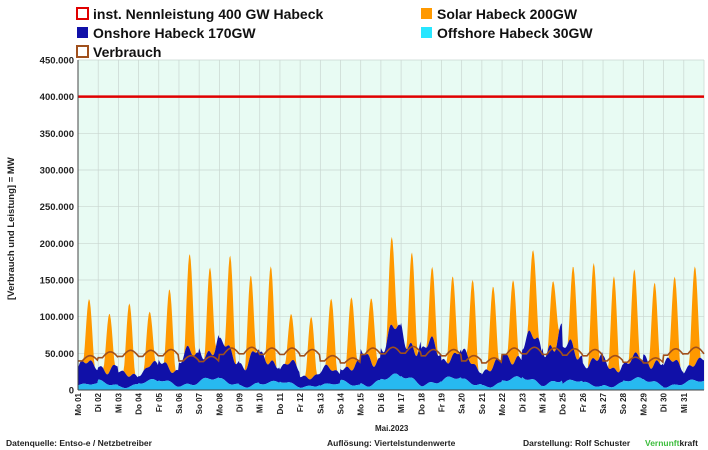 The width and height of the screenshot is (708, 450). I want to click on y-tick-label: 100.000, so click(57, 317).